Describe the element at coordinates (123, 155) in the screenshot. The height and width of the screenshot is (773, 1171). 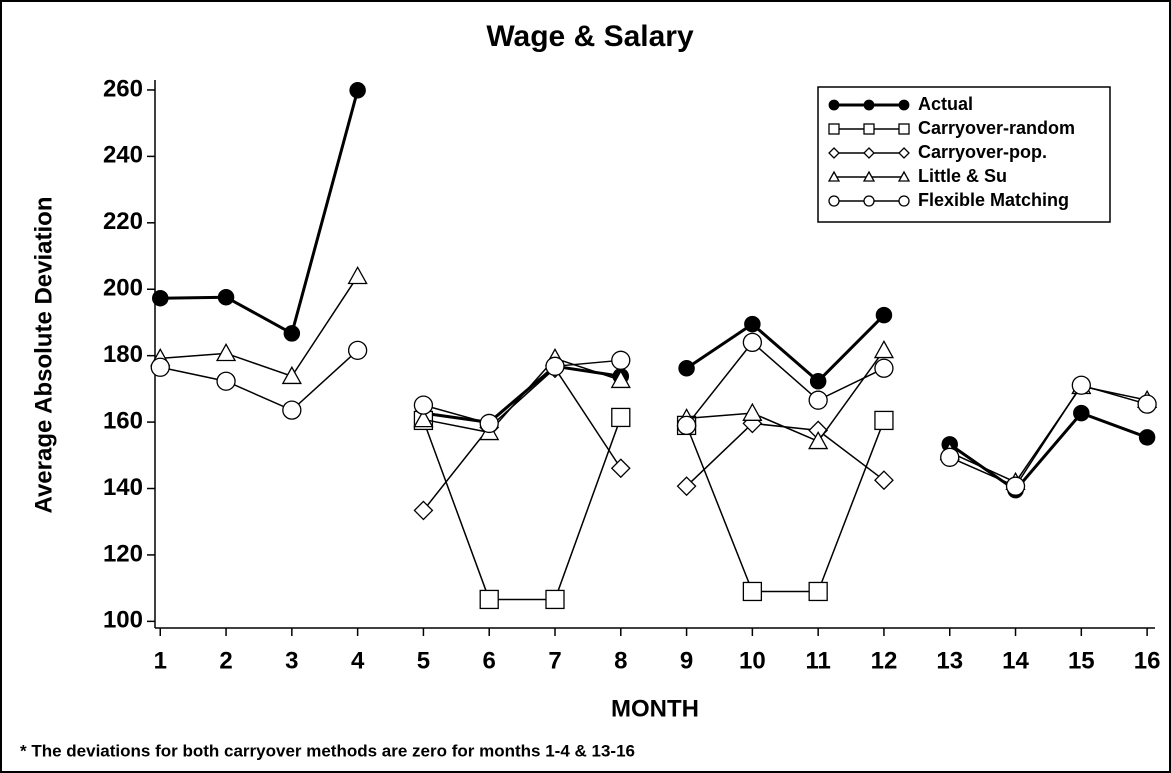
I see `y-tick-label: 240` at that location.